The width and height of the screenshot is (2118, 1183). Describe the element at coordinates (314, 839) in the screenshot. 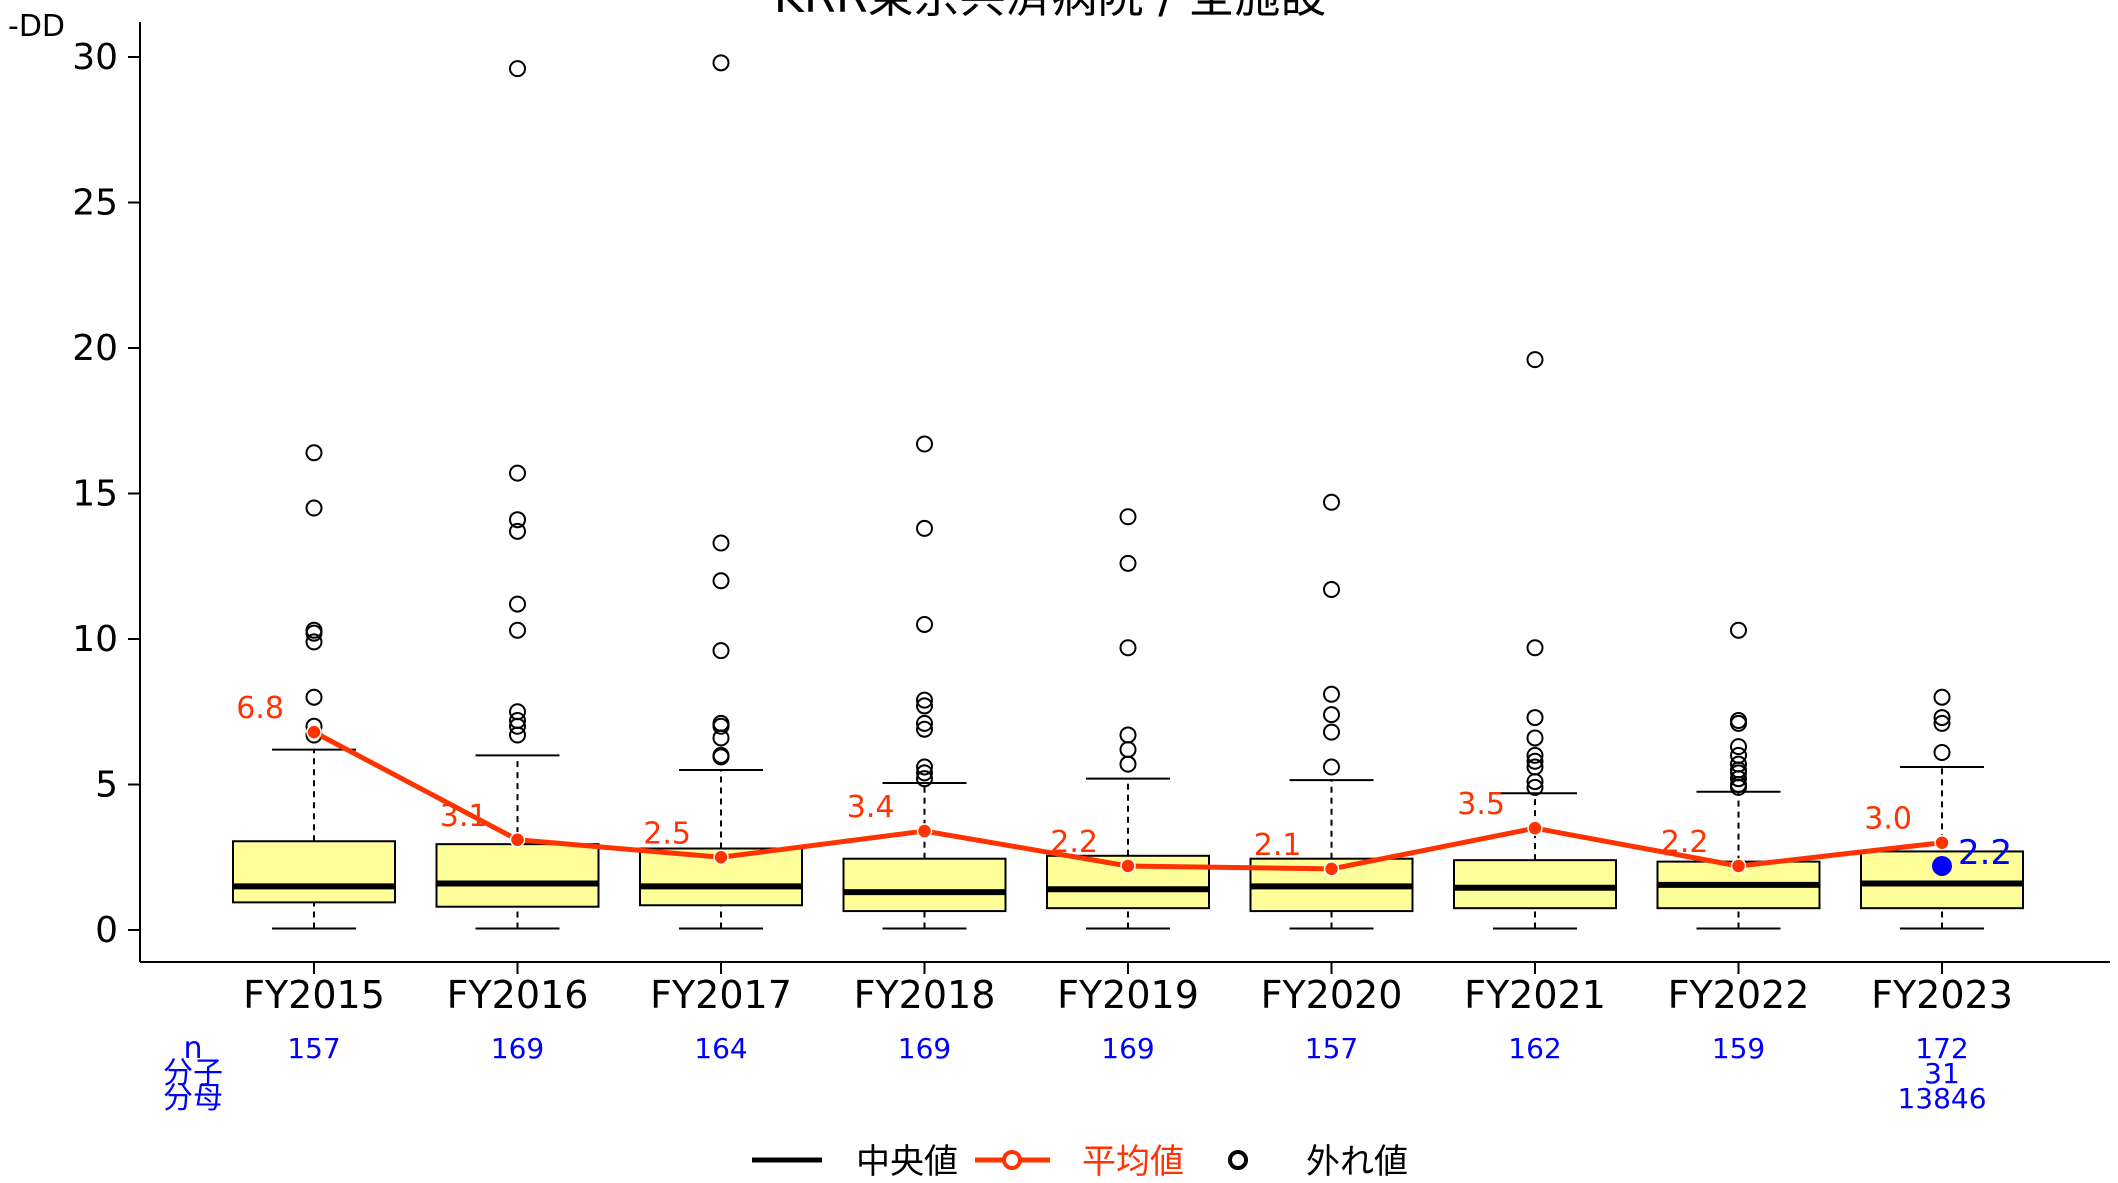

I see `box-FY2015` at that location.